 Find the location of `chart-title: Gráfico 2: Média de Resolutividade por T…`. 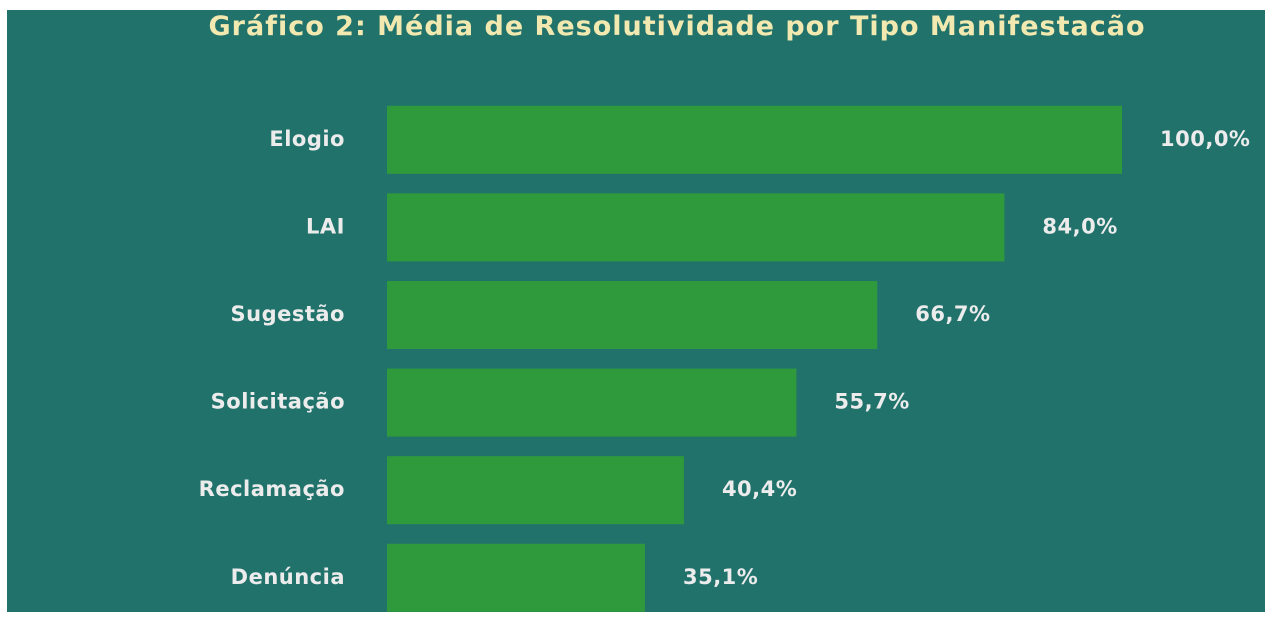

chart-title: Gráfico 2: Média de Resolutividade por T… is located at coordinates (677, 26).